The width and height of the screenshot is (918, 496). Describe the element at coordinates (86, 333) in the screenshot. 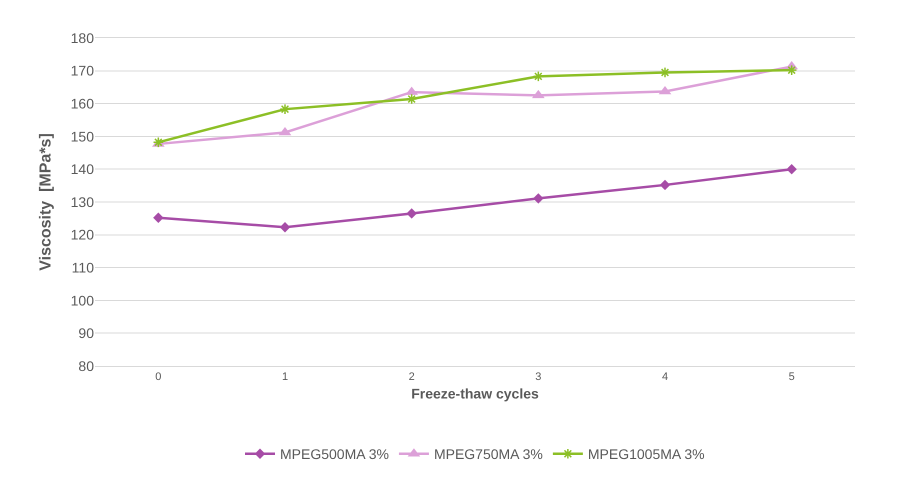

I see `y-tick-label: 90` at that location.